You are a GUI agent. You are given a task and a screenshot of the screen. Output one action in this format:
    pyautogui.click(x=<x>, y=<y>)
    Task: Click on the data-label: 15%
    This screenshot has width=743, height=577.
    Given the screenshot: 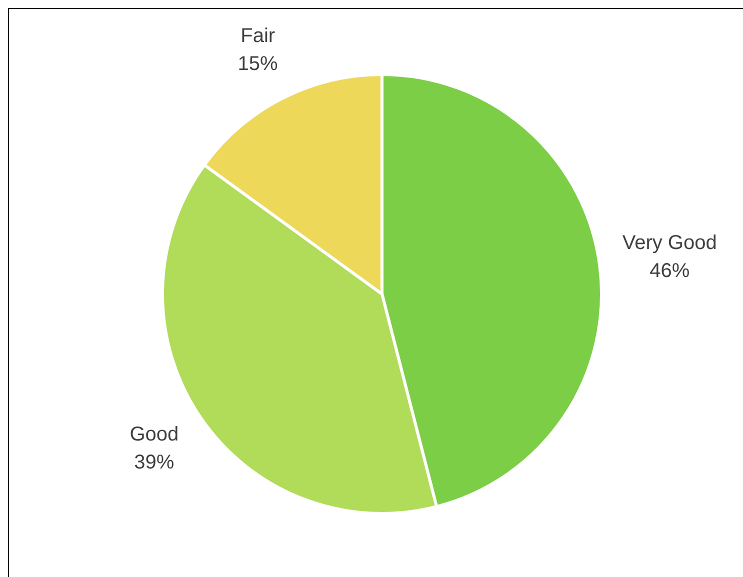 What is the action you would take?
    pyautogui.click(x=258, y=63)
    